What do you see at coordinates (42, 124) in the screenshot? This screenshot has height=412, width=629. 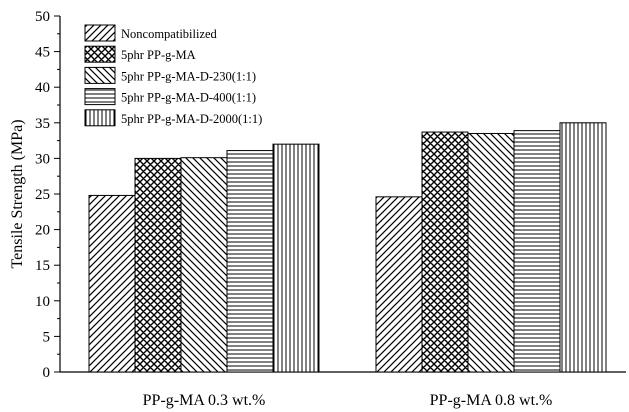 I see `y-tick-label: 35` at bounding box center [42, 124].